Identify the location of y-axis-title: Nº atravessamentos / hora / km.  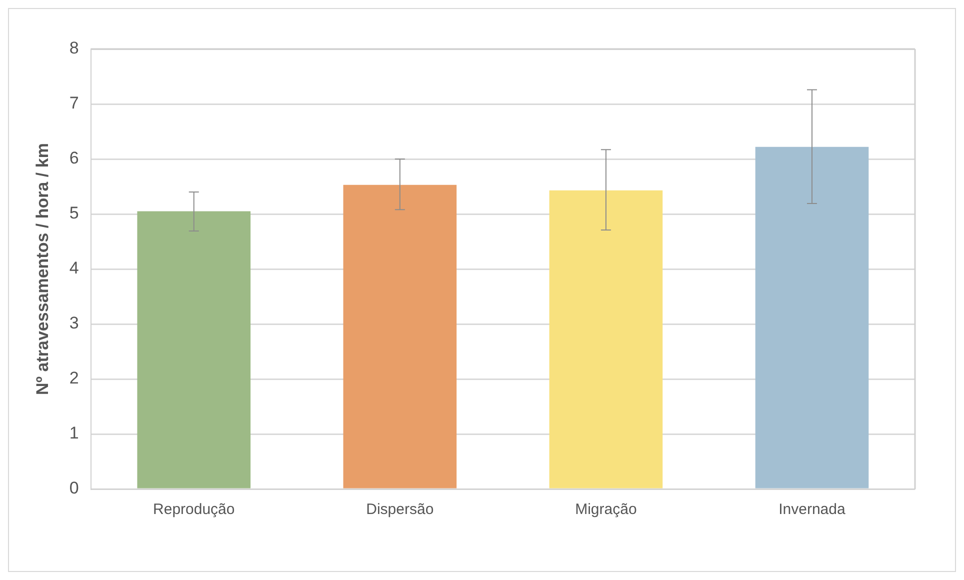
(42, 269).